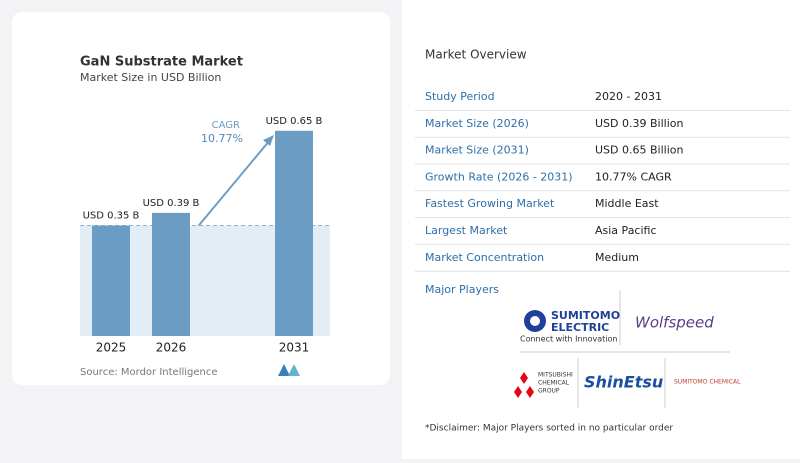 This screenshot has width=800, height=463. I want to click on overview-label: Fastest Growing Market, so click(490, 203).